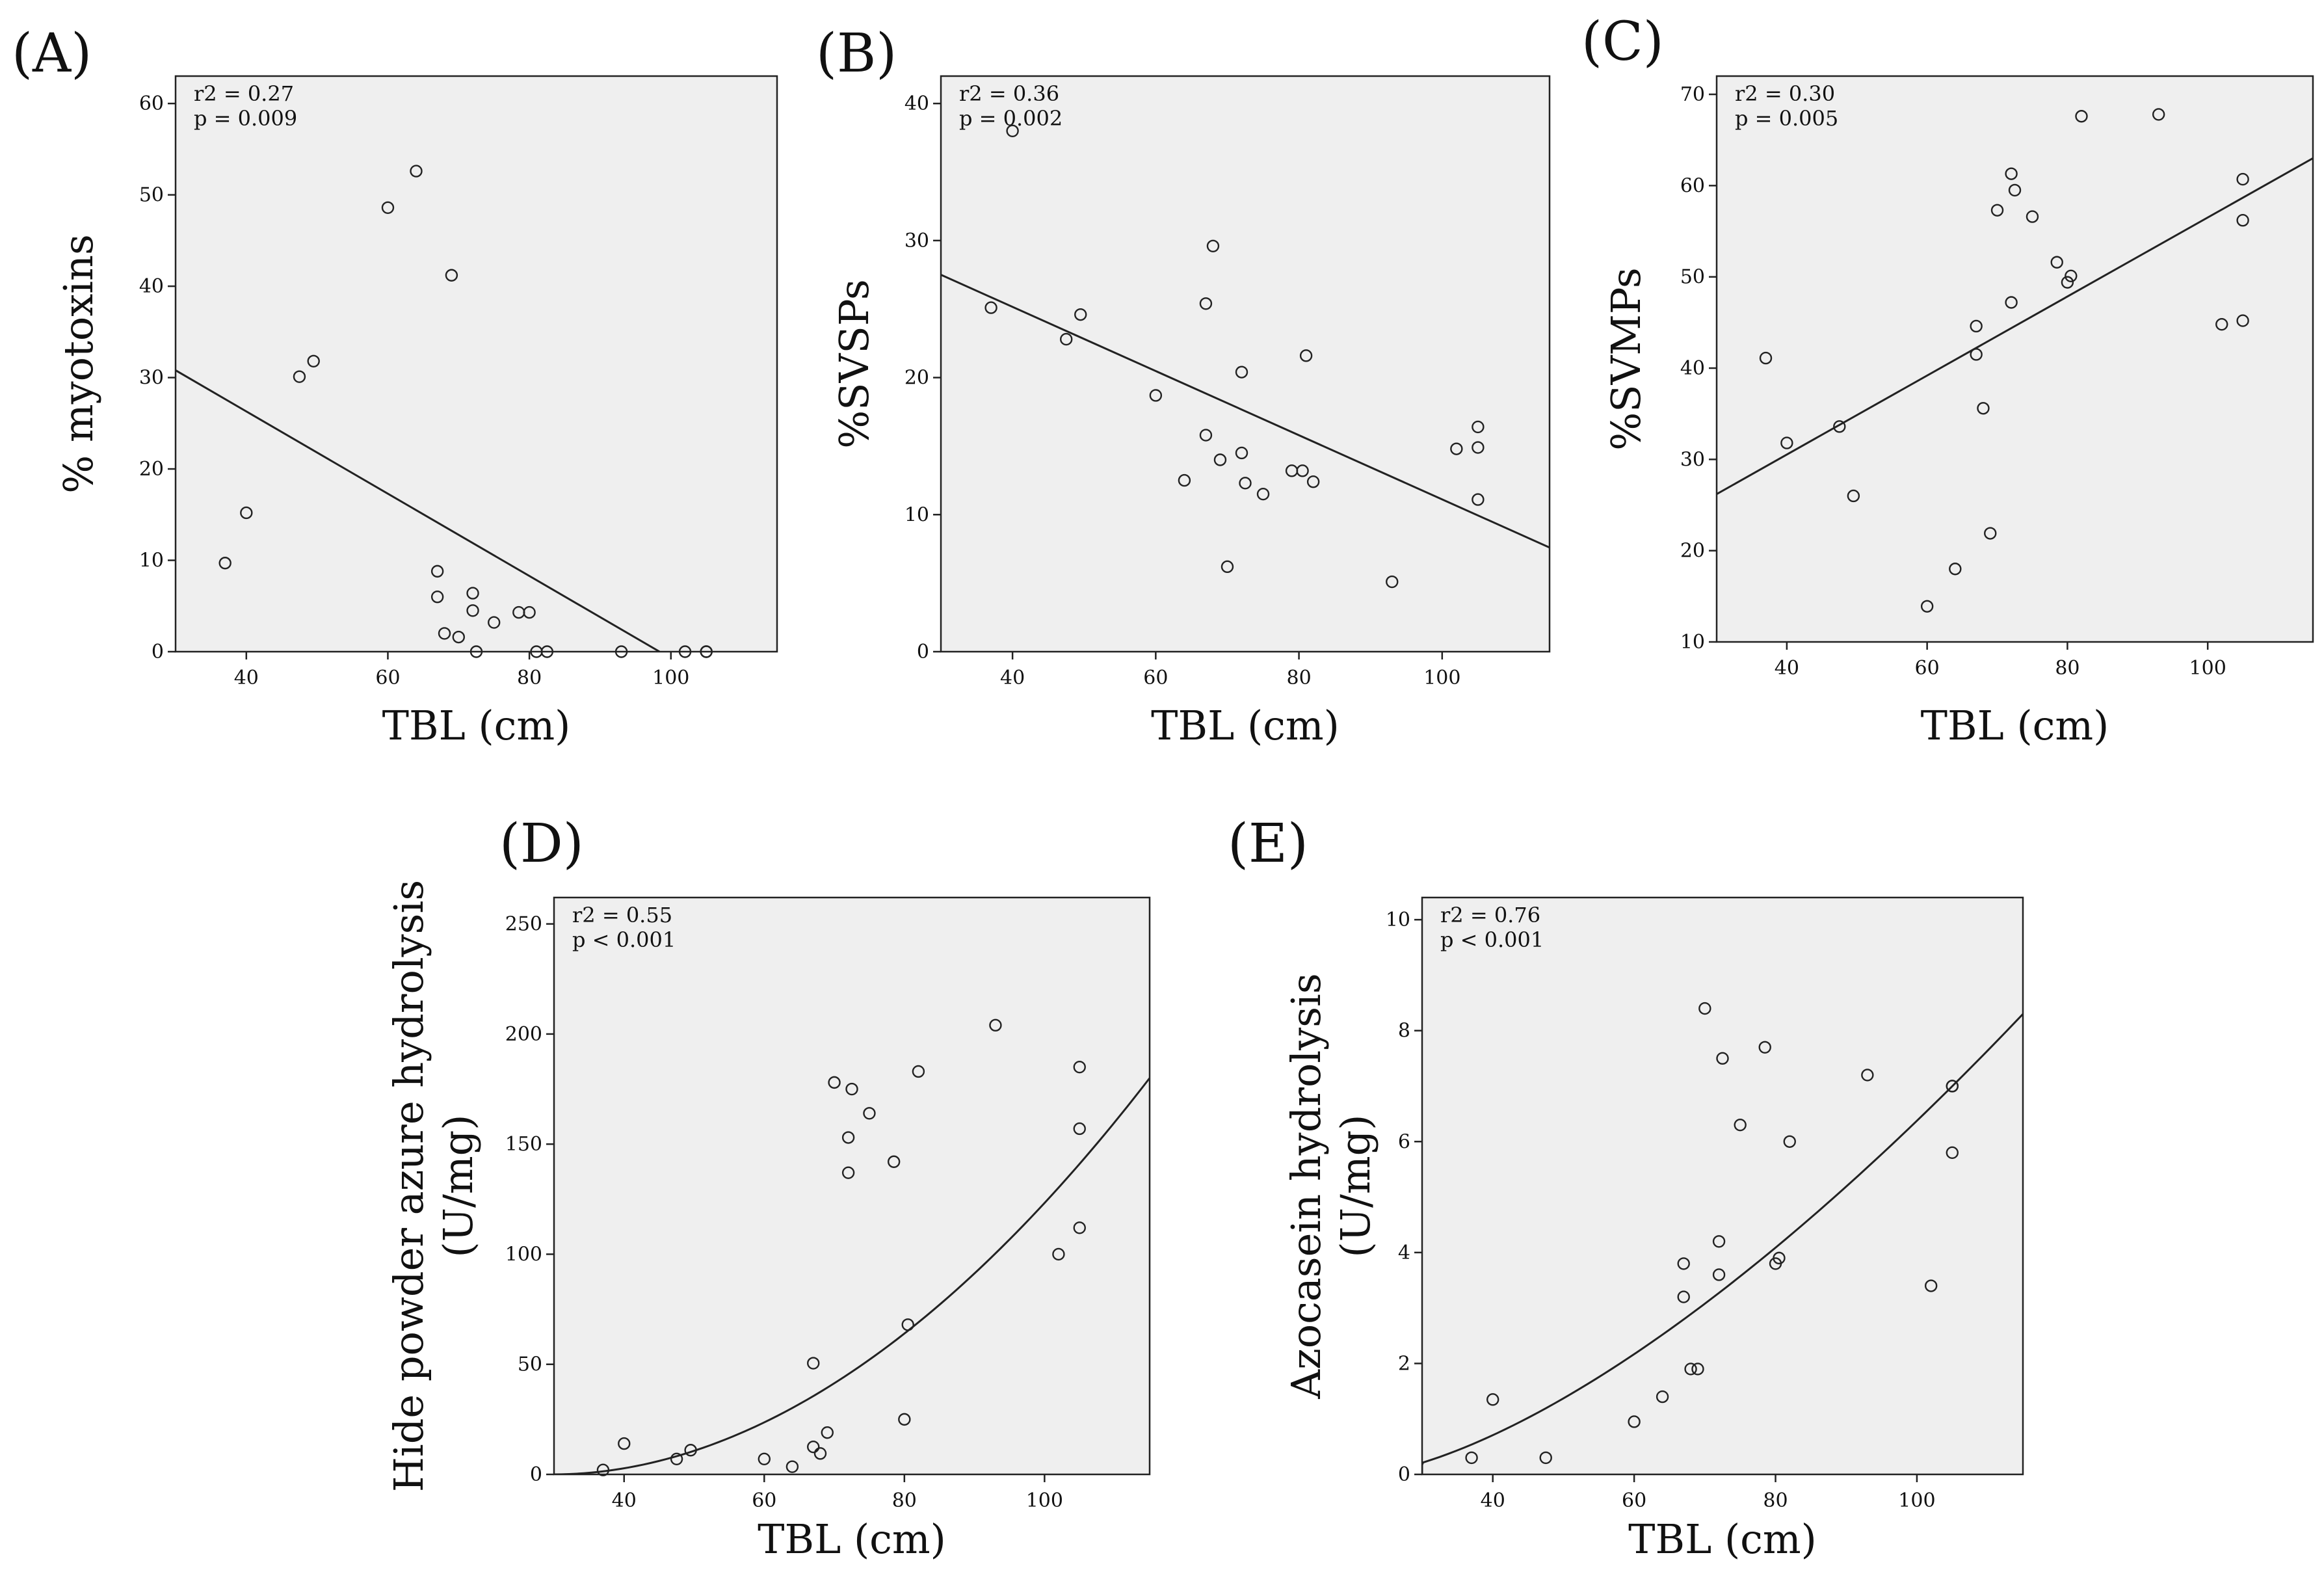 Image resolution: width=2324 pixels, height=1570 pixels. Describe the element at coordinates (1011, 118) in the screenshot. I see `p-value-annotation: p = 0.002` at that location.